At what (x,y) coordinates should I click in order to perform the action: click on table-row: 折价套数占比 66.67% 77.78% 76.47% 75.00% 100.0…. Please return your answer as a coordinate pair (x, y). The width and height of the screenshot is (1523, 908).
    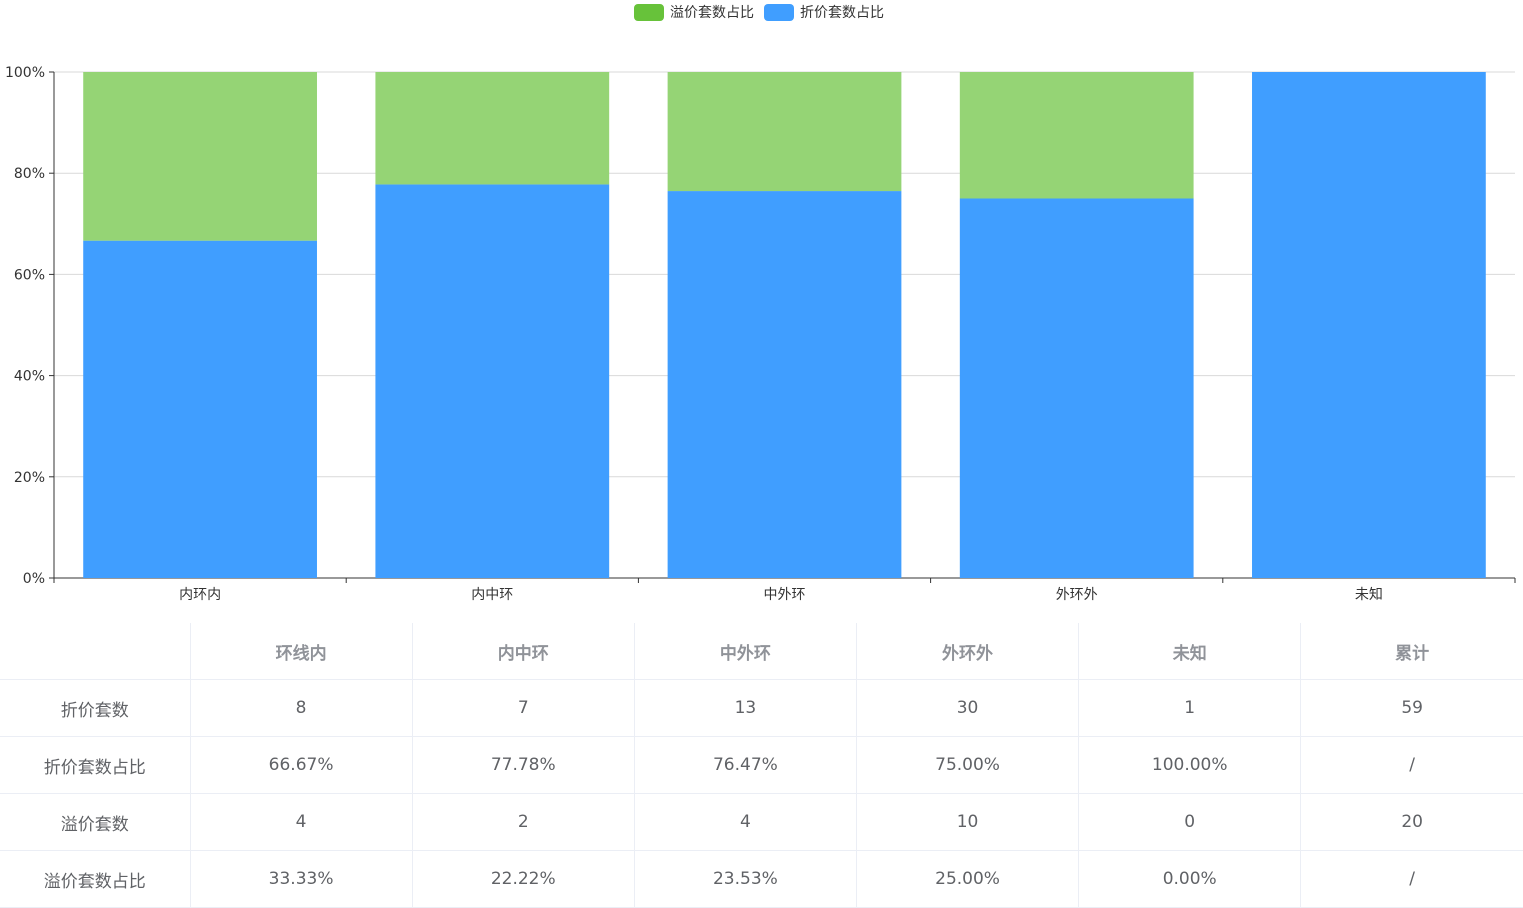
    Looking at the image, I should click on (761, 765).